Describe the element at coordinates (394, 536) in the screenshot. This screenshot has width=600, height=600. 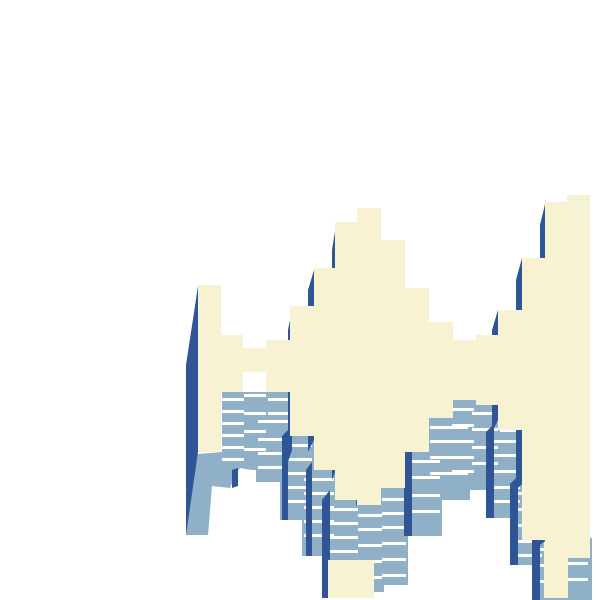
I see `shadow-face` at that location.